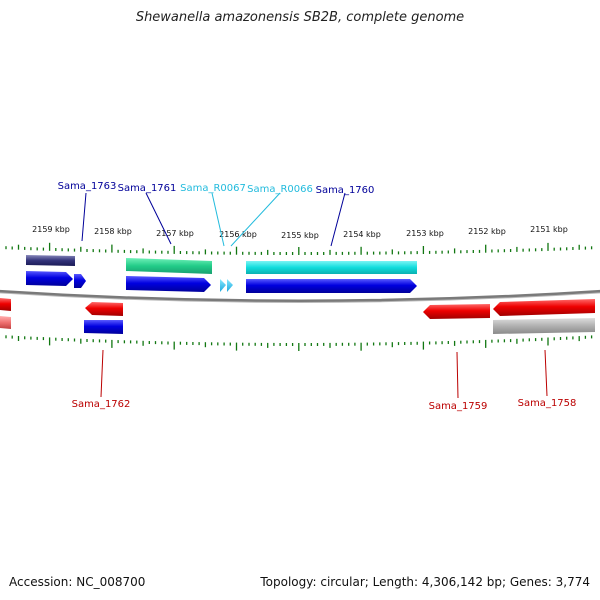 The width and height of the screenshot is (600, 600). I want to click on reverse-cds-track, so click(297, 308).